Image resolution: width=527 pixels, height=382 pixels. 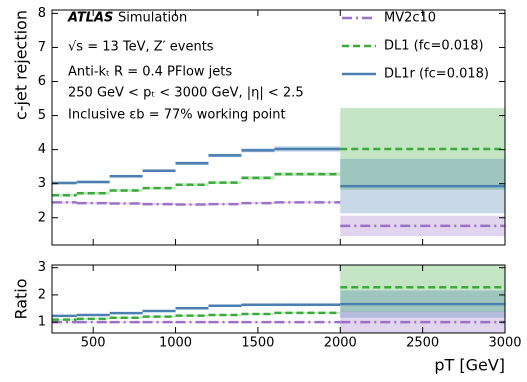 I want to click on annotation: Simulation, so click(x=152, y=18).